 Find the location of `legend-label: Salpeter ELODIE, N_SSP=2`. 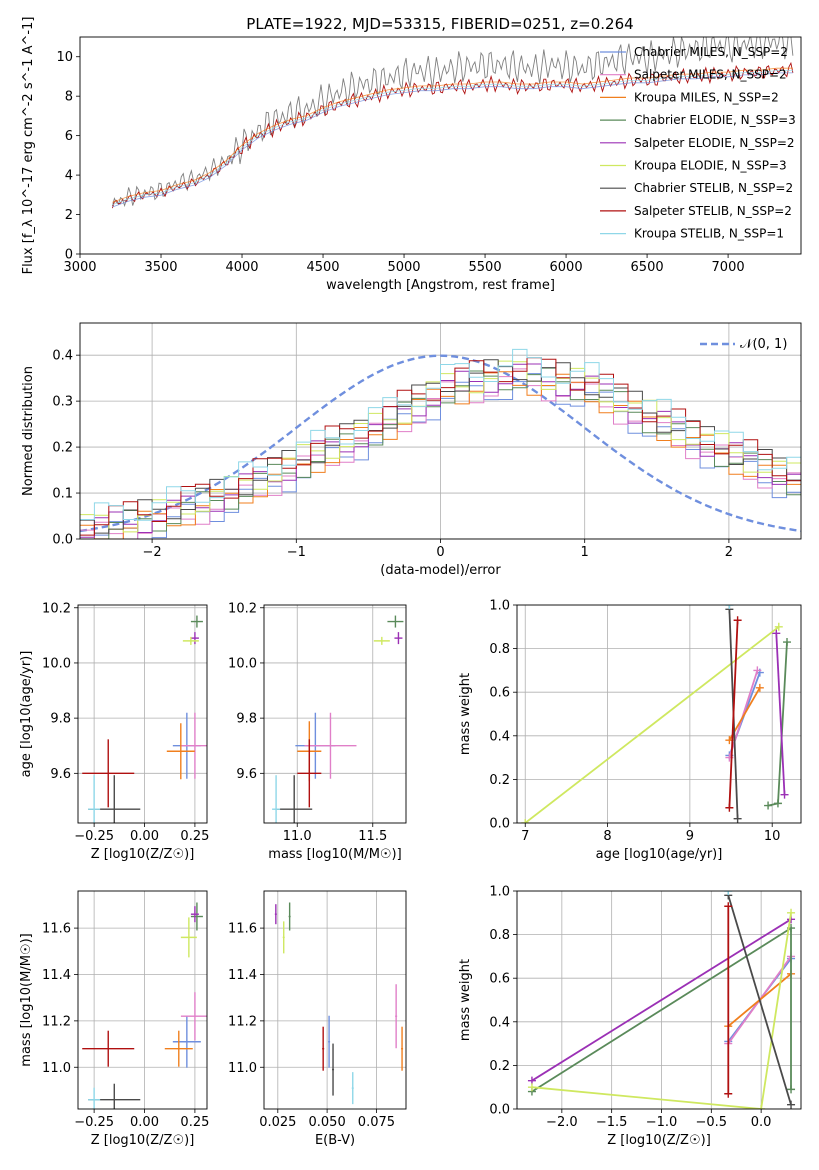

legend-label: Salpeter ELODIE, N_SSP=2 is located at coordinates (714, 143).